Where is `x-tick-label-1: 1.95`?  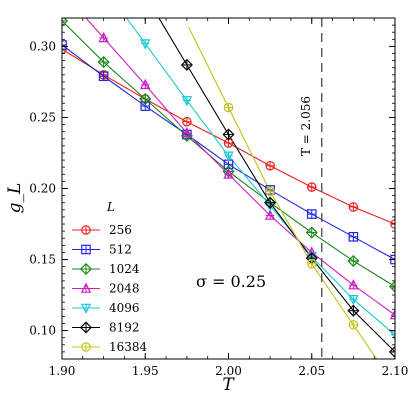 x-tick-label-1: 1.95 is located at coordinates (145, 371).